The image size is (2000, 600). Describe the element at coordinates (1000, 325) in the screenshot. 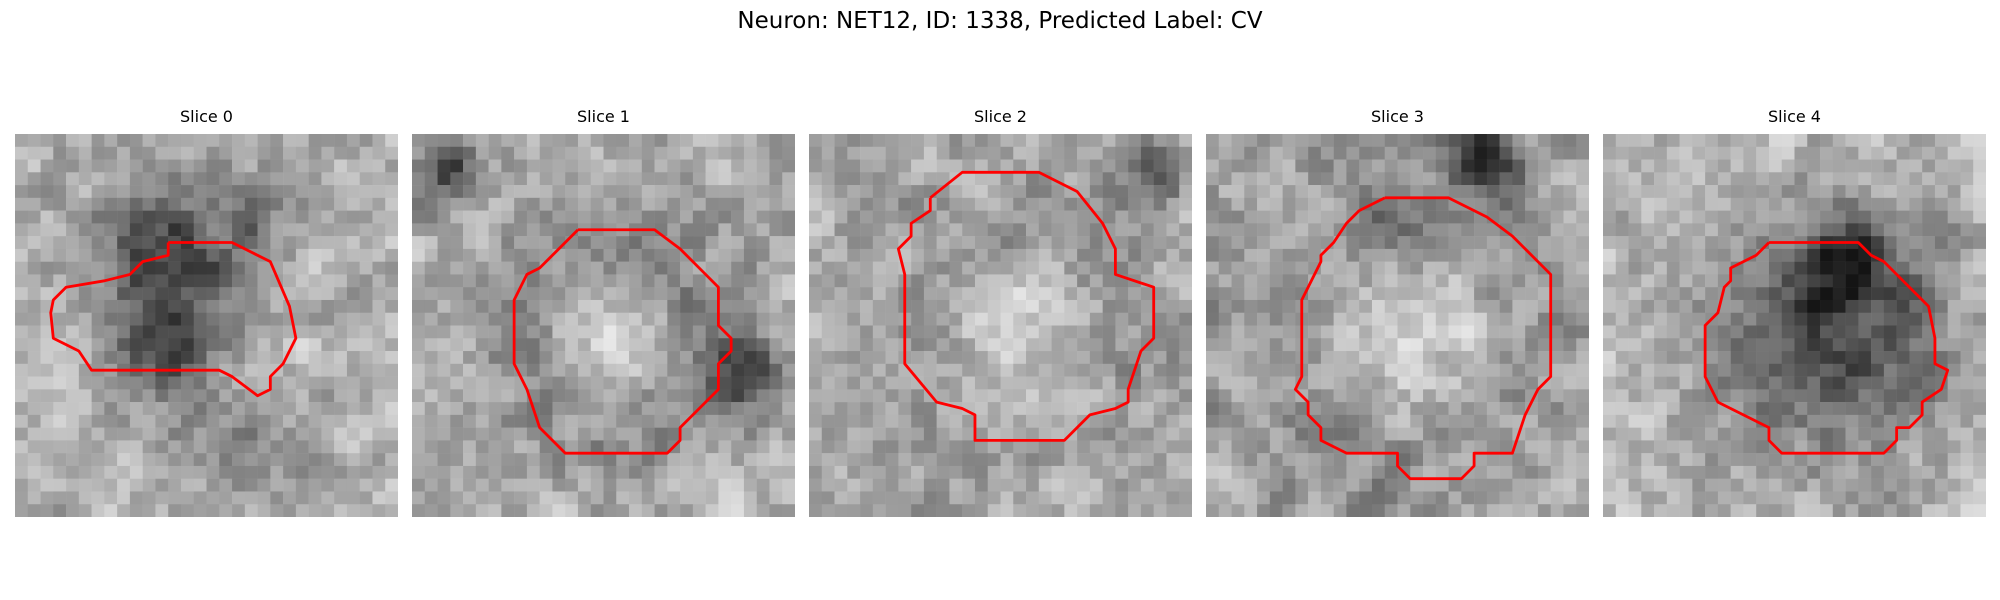

I see `slice-image` at that location.